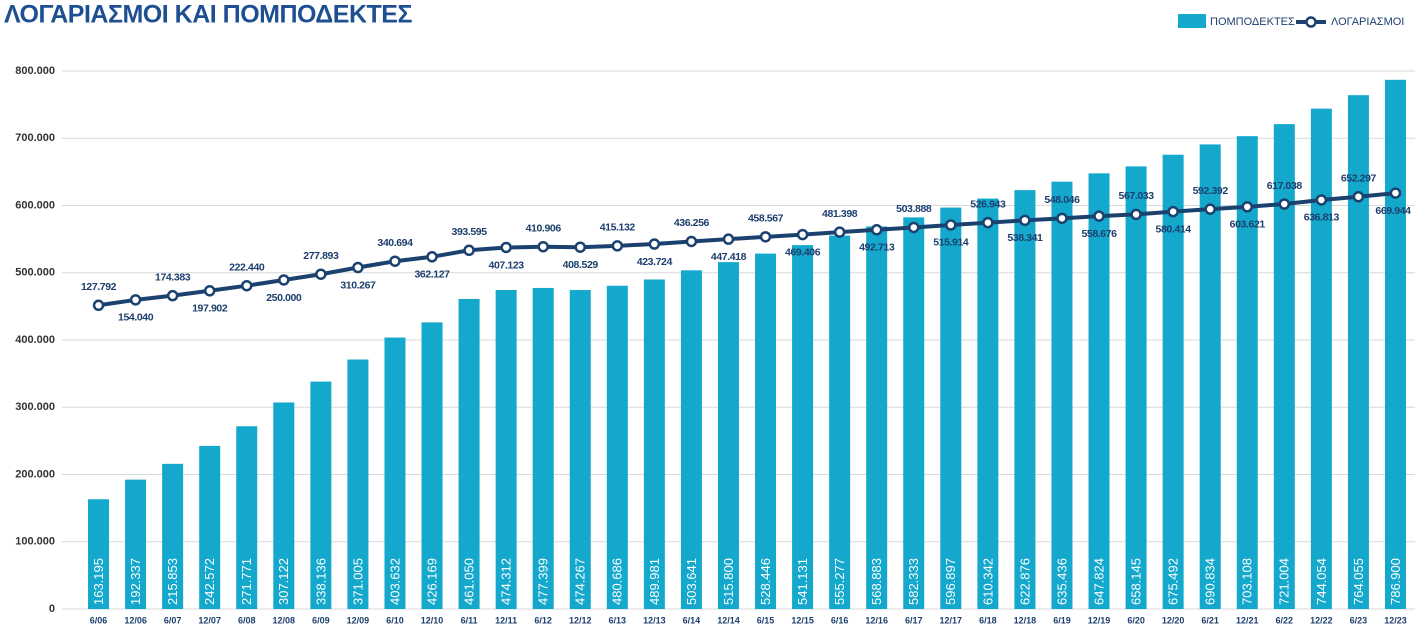 This screenshot has width=1415, height=626. I want to click on line-value-label: 580.414, so click(1174, 229).